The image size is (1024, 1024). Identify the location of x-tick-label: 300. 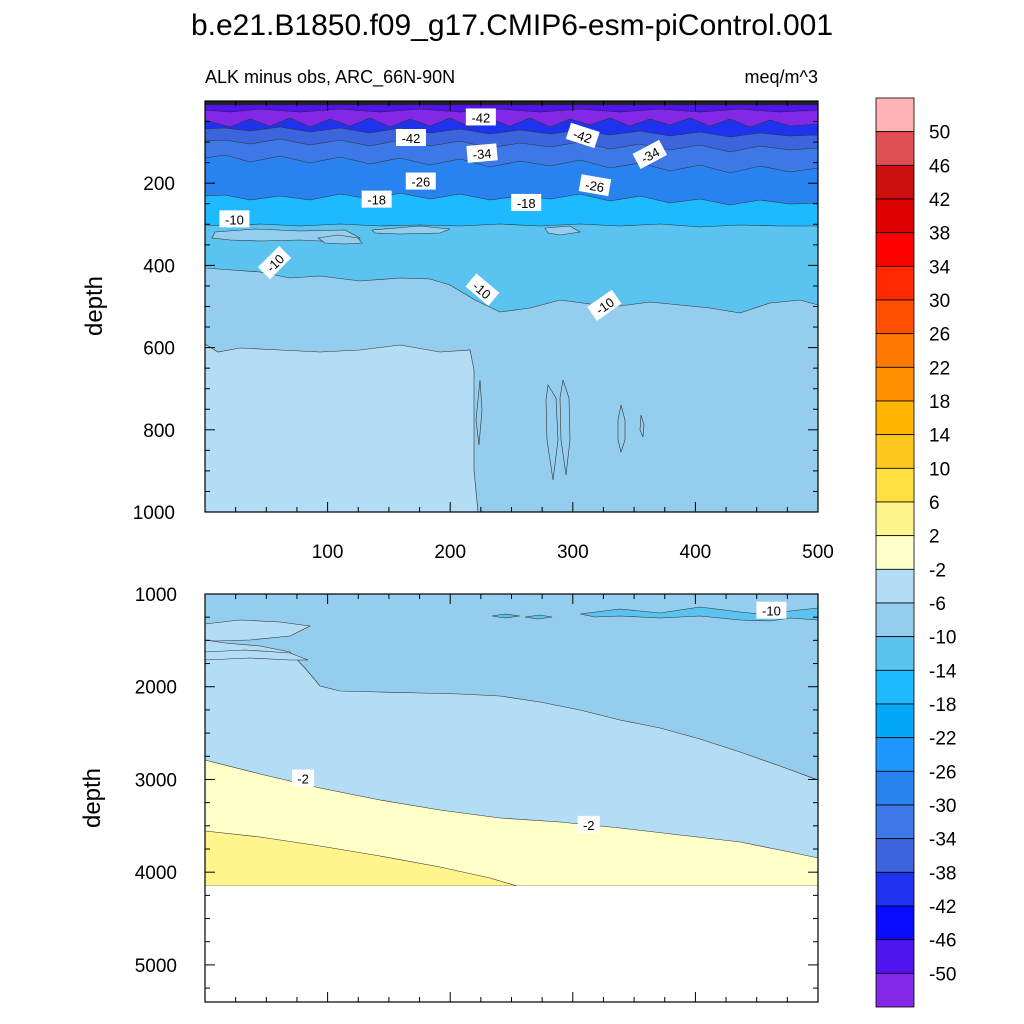
(573, 552).